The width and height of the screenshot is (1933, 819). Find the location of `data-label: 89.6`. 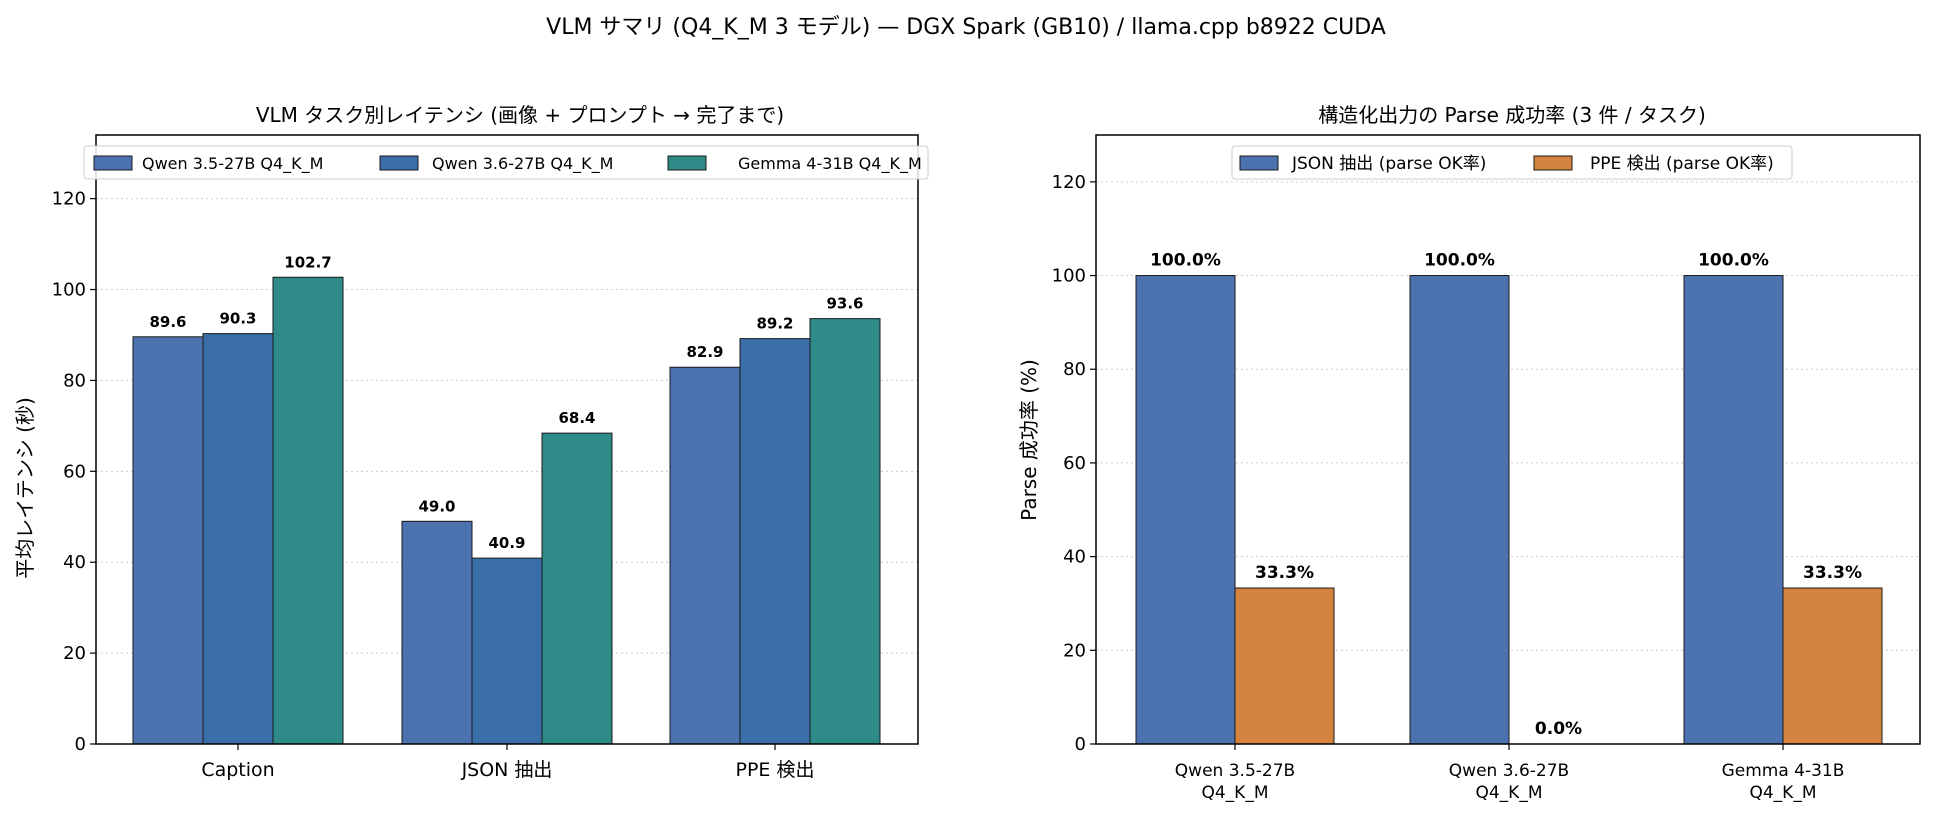

data-label: 89.6 is located at coordinates (167, 322).